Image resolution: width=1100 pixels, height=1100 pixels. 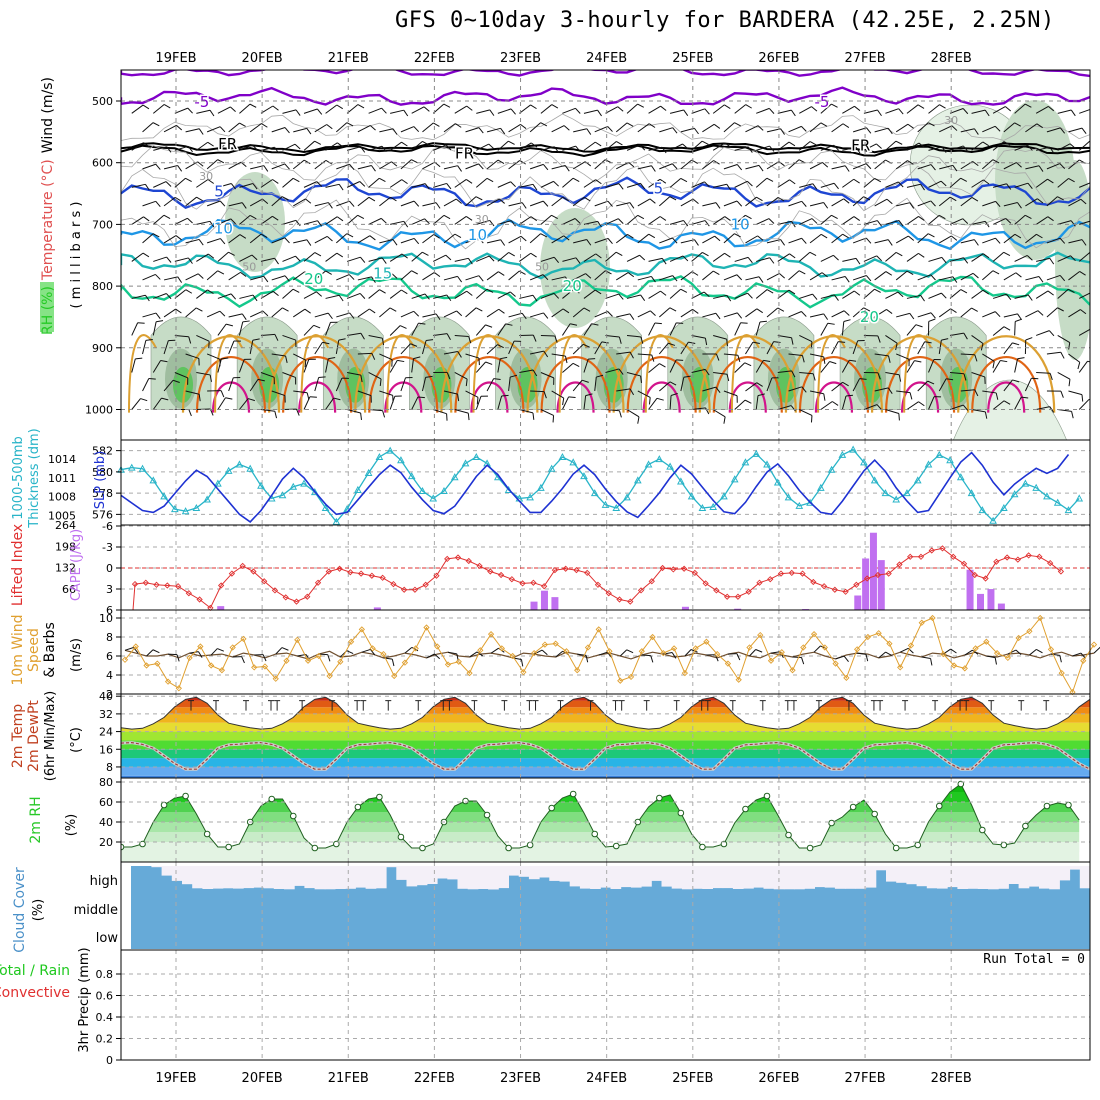 I want to click on rh-band, so click(x=600, y=852).